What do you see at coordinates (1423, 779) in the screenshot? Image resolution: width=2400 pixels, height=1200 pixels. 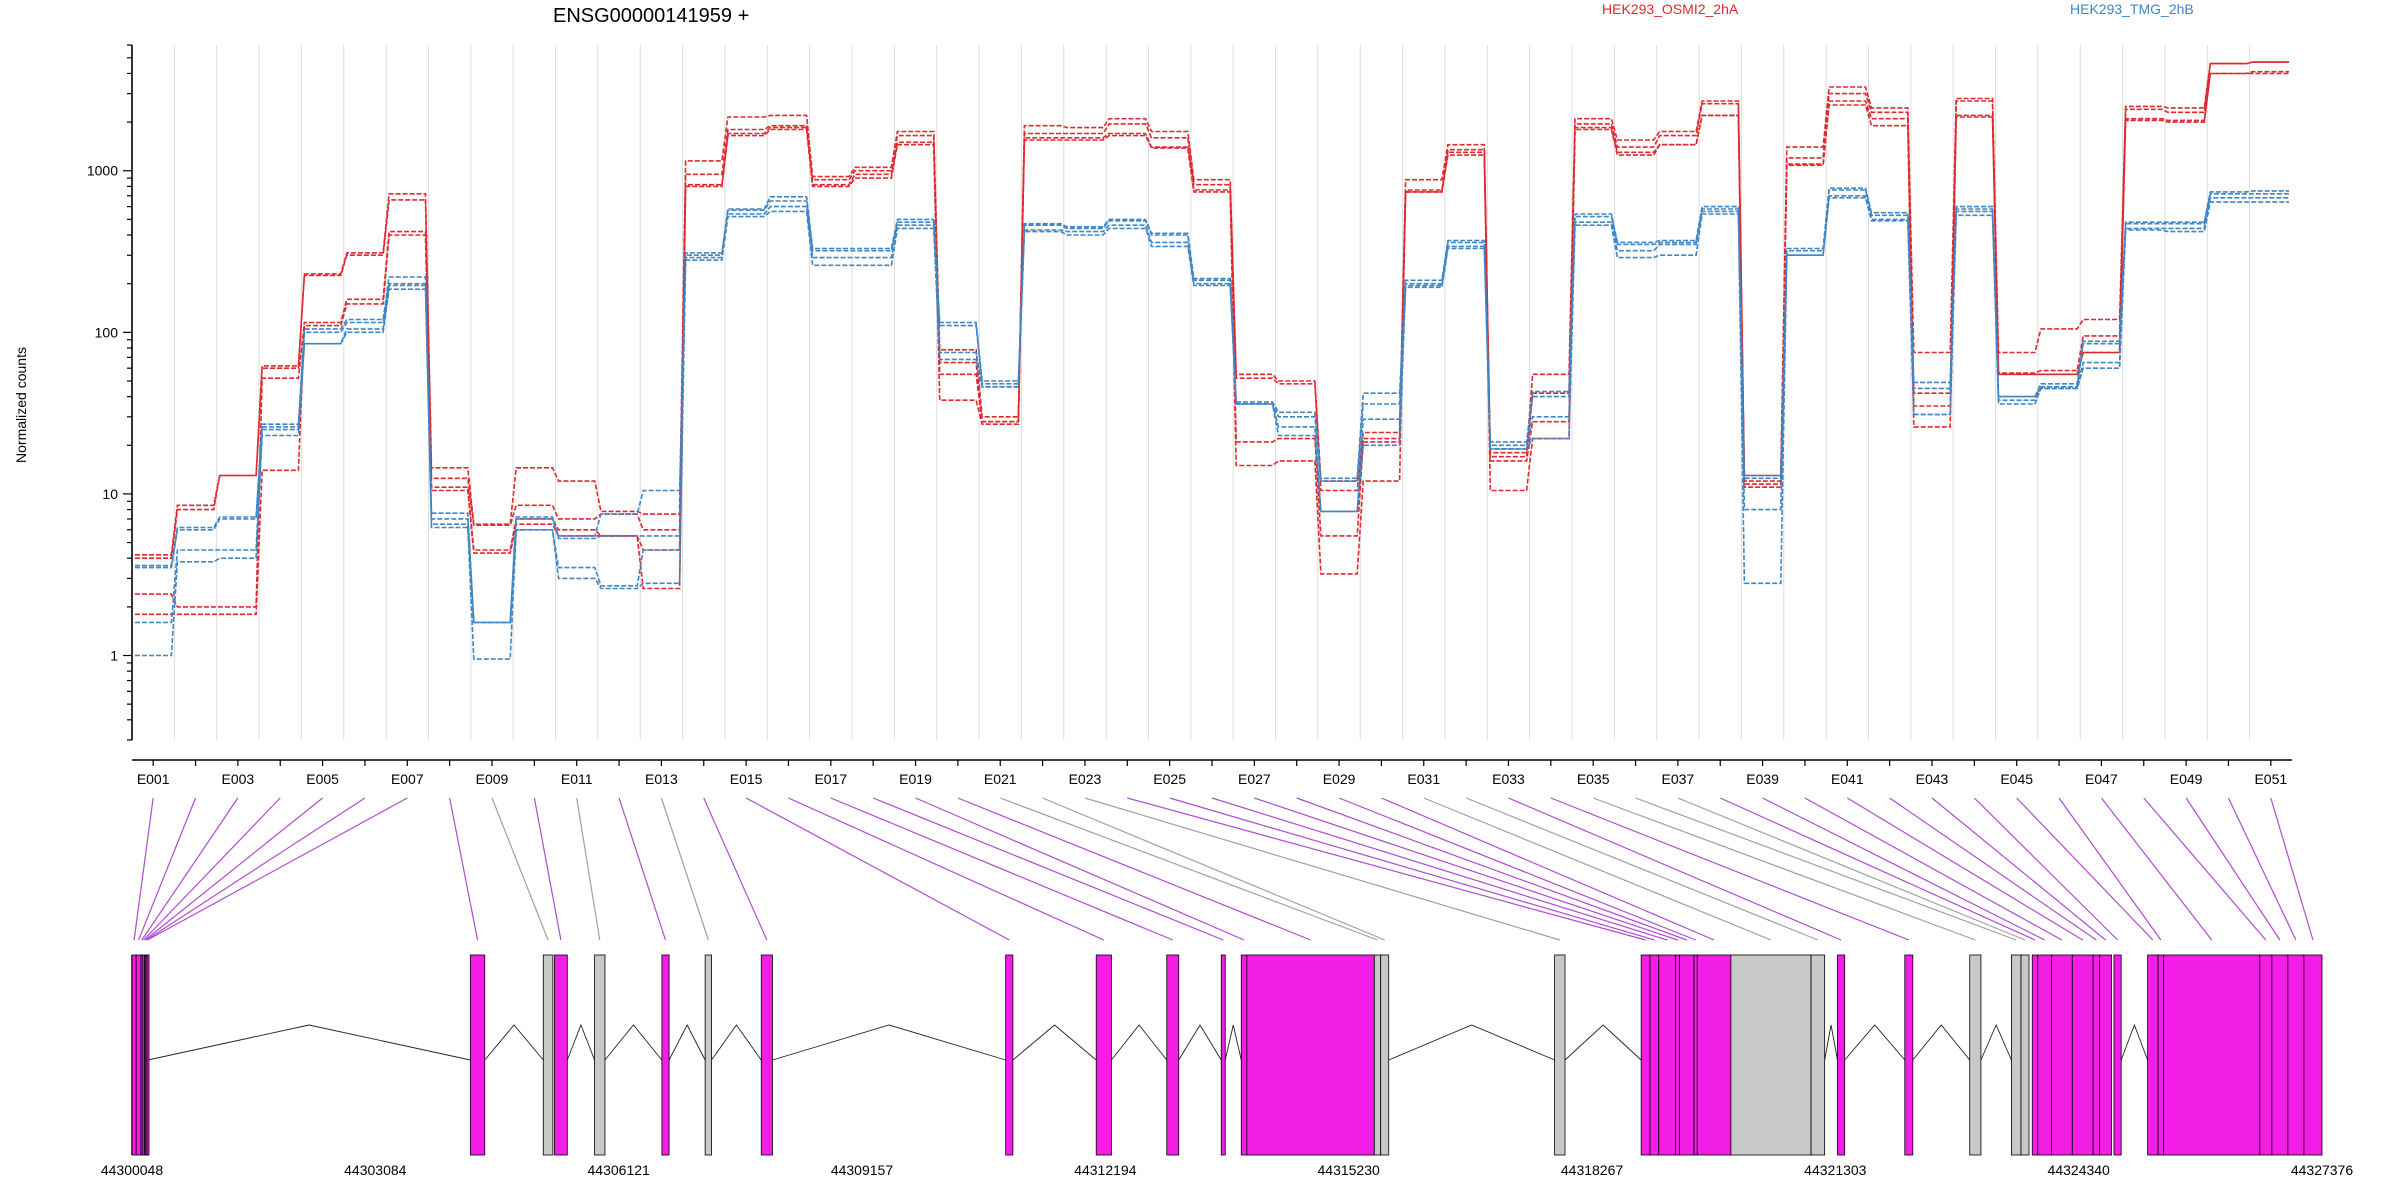 I see `x-tick-label: E031` at bounding box center [1423, 779].